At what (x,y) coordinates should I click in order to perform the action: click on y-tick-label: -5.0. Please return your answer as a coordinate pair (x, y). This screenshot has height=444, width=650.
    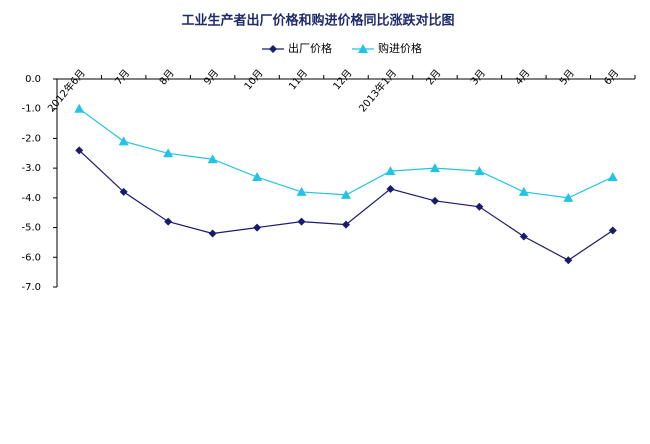
    Looking at the image, I should click on (31, 228).